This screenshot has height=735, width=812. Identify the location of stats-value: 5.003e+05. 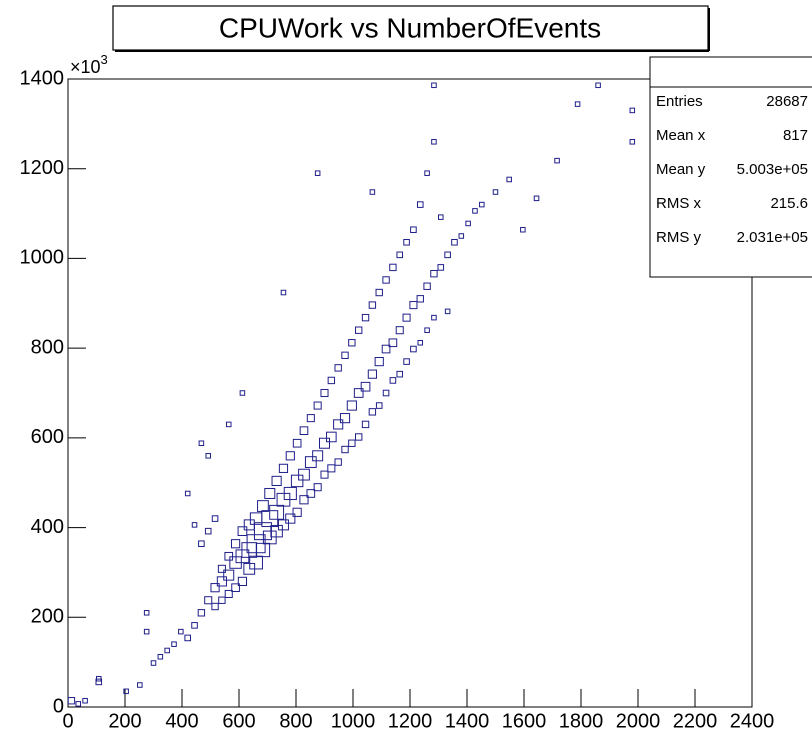
(772, 169).